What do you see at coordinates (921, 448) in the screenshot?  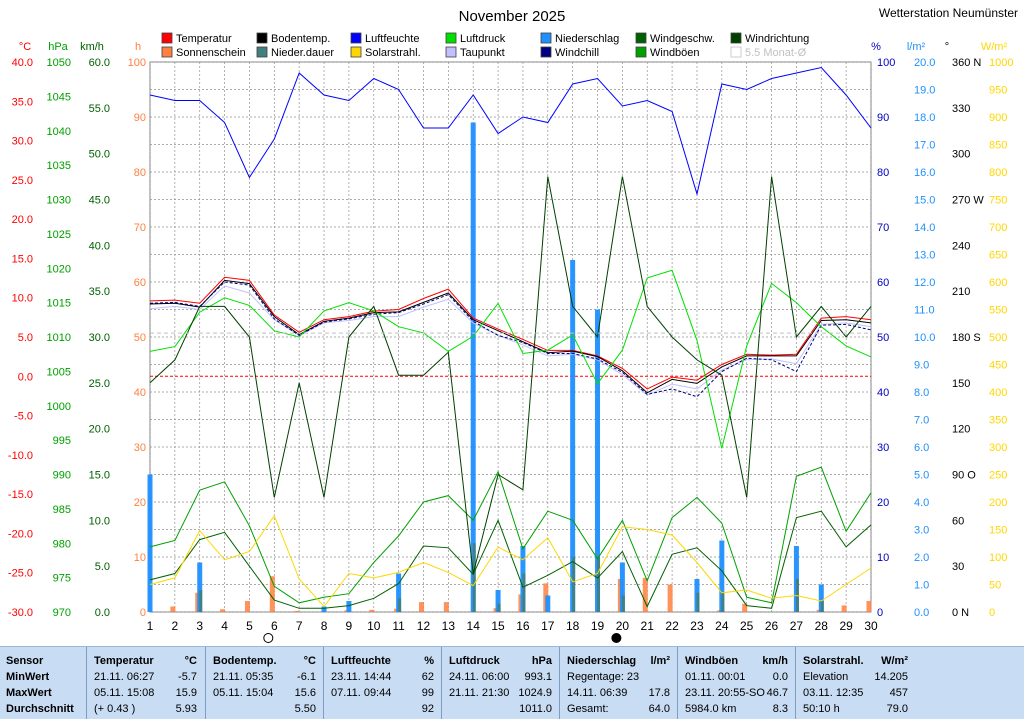 I see `rain-axis-tick: 6.0` at bounding box center [921, 448].